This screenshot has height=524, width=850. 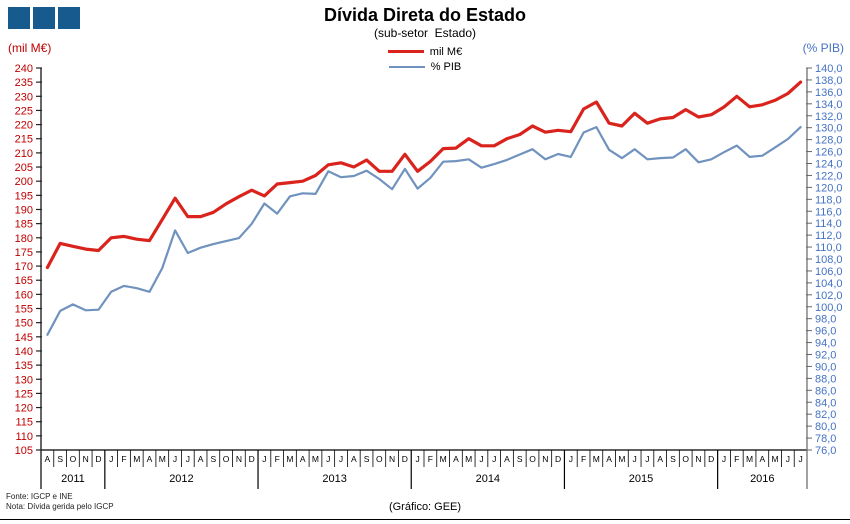 What do you see at coordinates (24, 437) in the screenshot?
I see `svg-text: 110` at bounding box center [24, 437].